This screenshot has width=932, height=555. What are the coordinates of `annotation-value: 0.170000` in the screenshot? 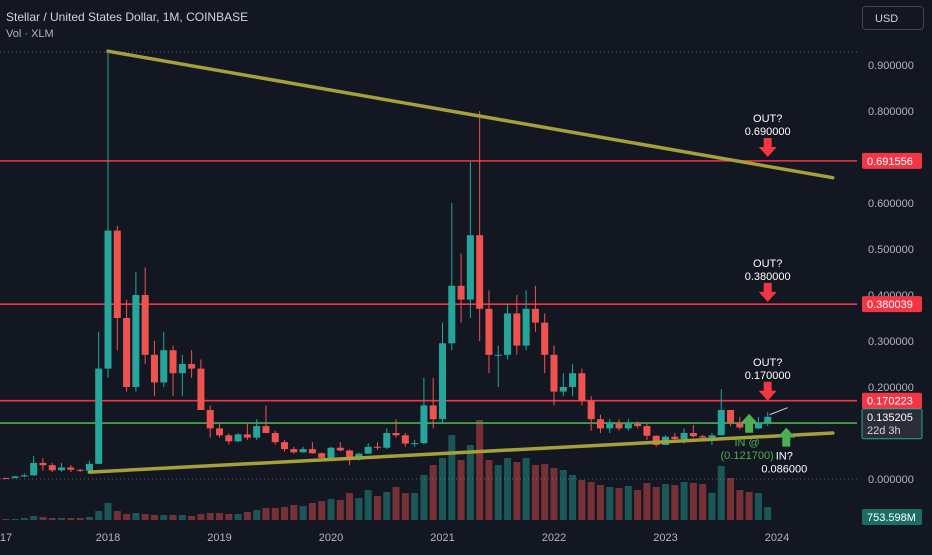 It's located at (768, 376).